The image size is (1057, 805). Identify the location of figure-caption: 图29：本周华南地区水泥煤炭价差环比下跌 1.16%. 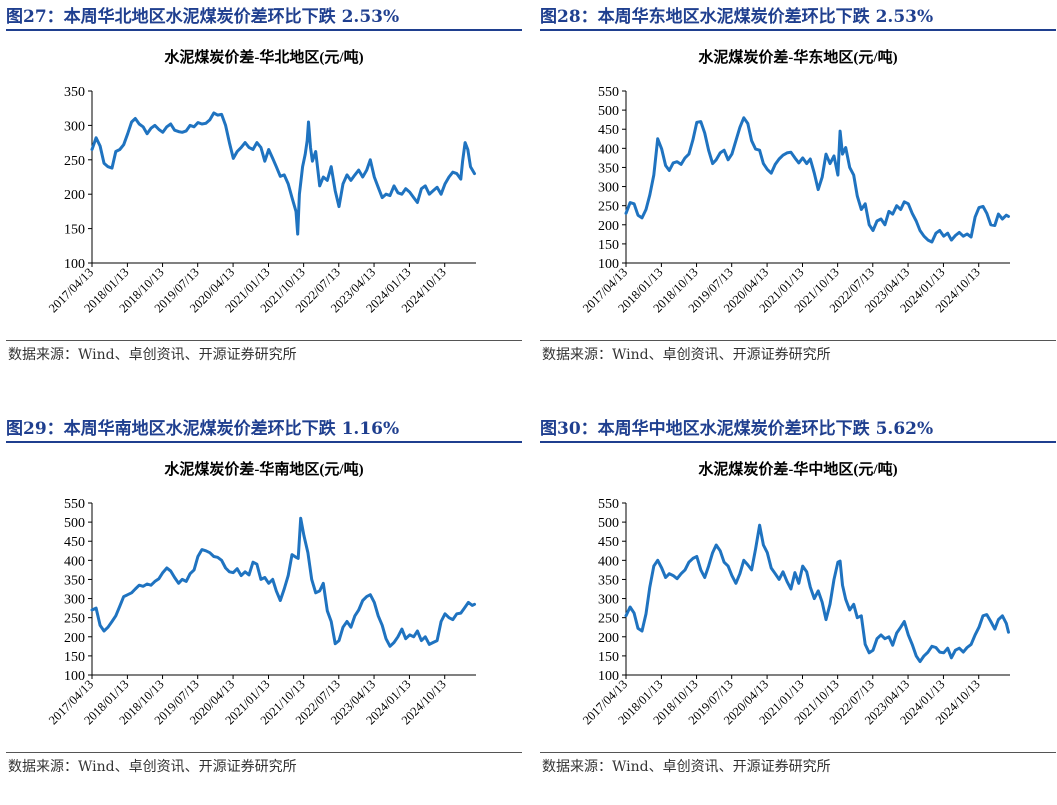
(203, 429).